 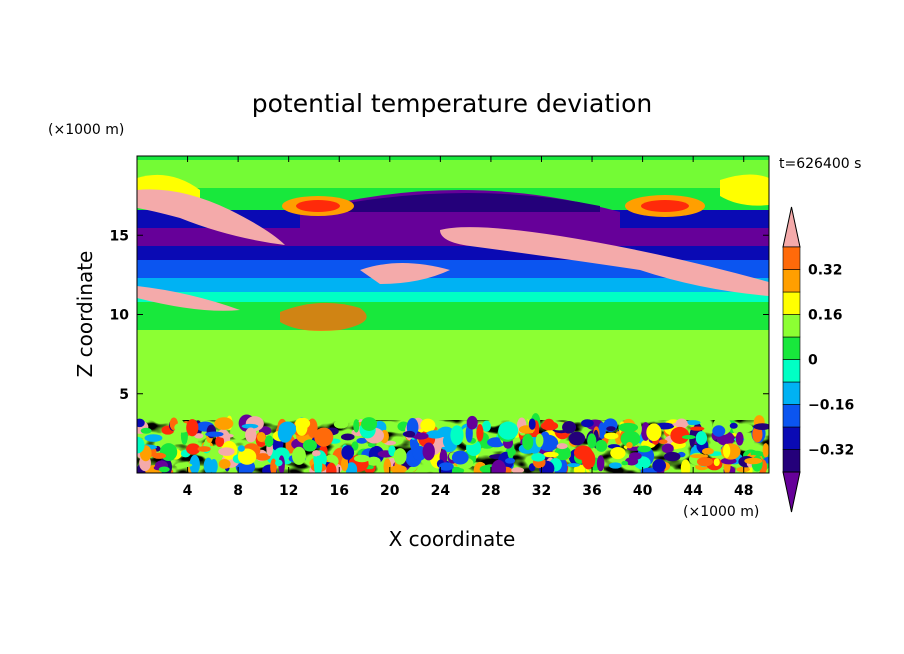 I want to click on colorbar-tick-label: −0.16, so click(x=831, y=406).